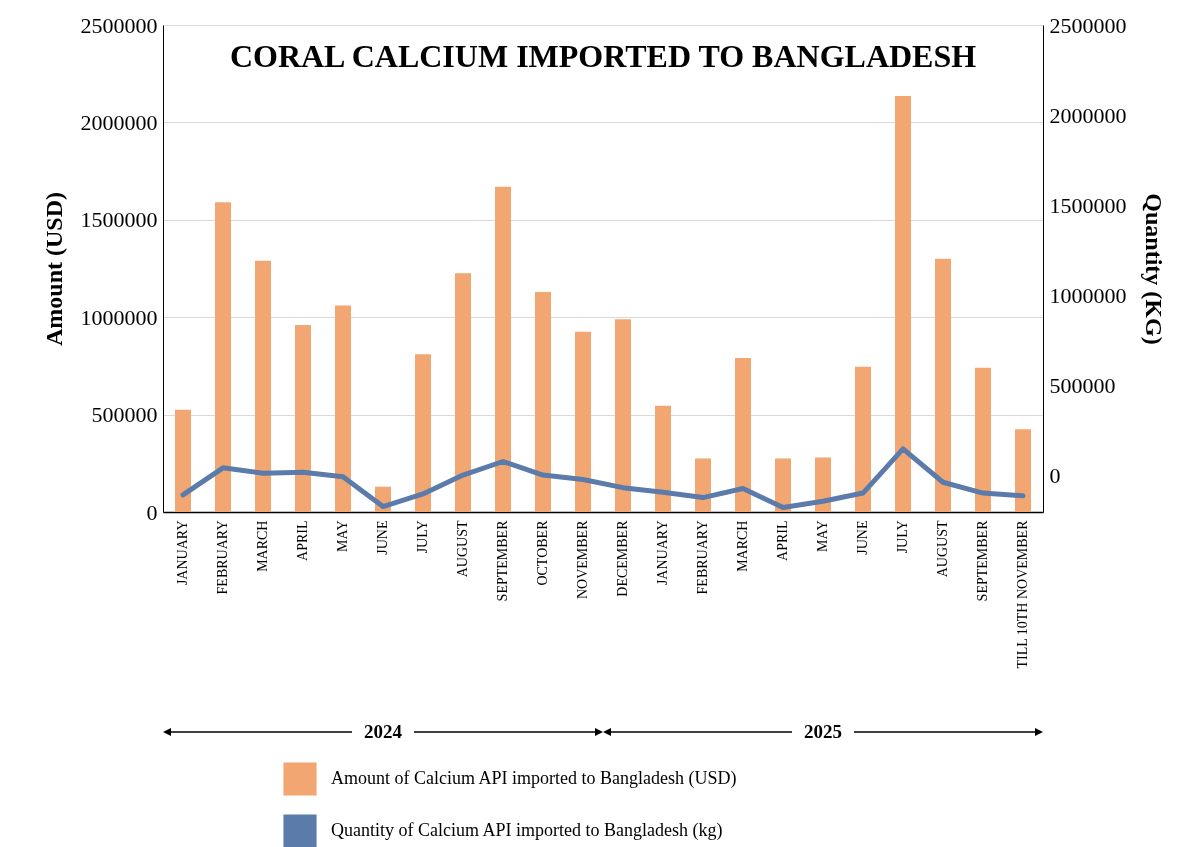  I want to click on y2-tick-label: 2500000, so click(1088, 25).